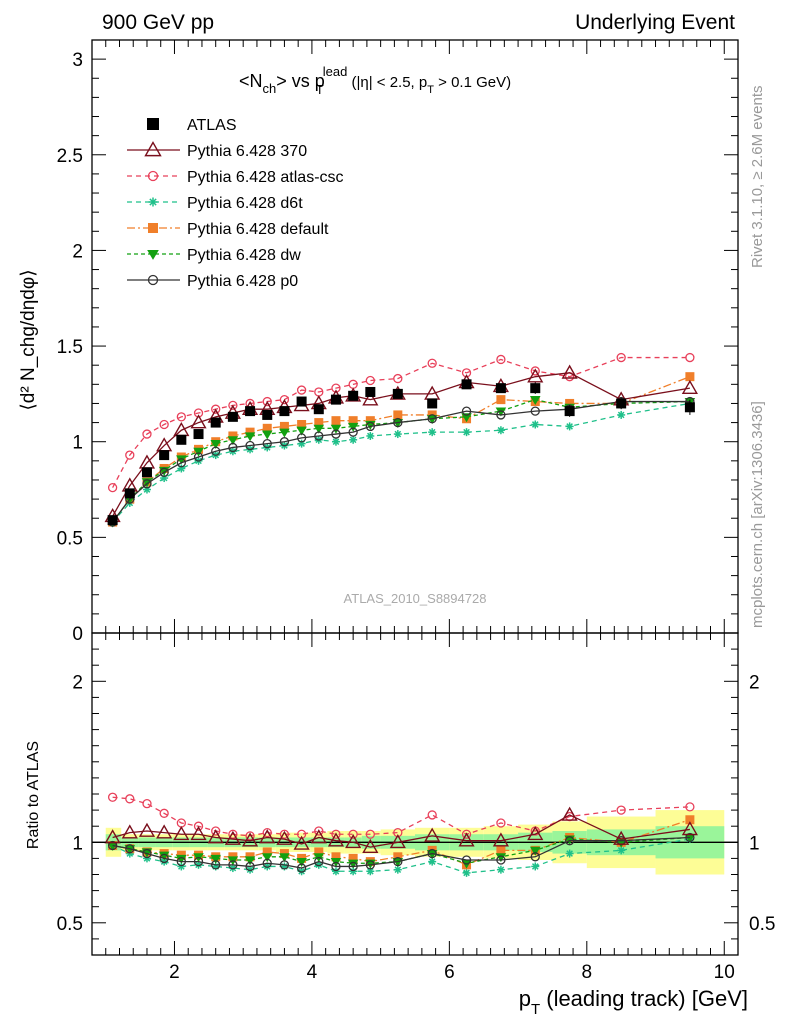 The height and width of the screenshot is (1024, 786). What do you see at coordinates (724, 972) in the screenshot?
I see `x-tick-label: 10` at bounding box center [724, 972].